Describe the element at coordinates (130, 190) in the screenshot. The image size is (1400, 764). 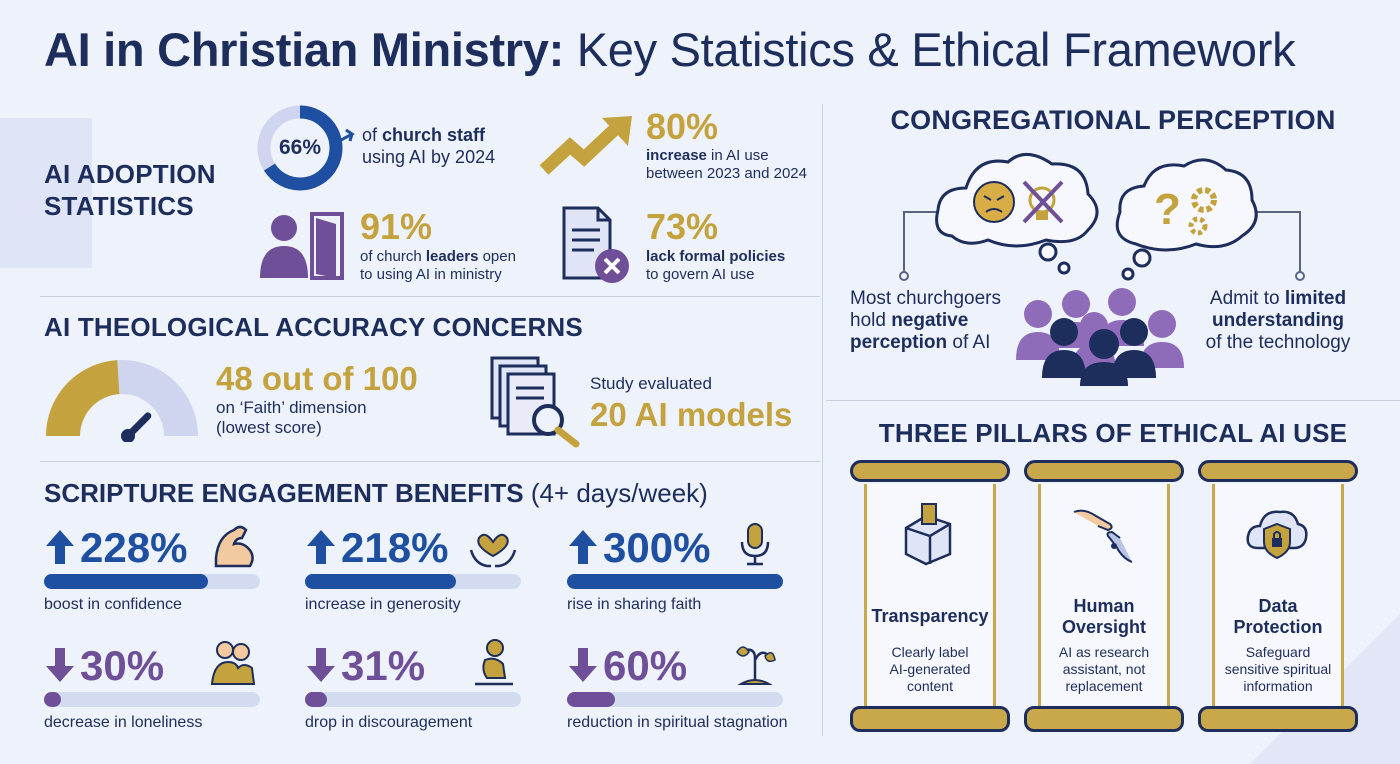
I see `adoption-heading: AI ADOPTION STATISTICS` at that location.